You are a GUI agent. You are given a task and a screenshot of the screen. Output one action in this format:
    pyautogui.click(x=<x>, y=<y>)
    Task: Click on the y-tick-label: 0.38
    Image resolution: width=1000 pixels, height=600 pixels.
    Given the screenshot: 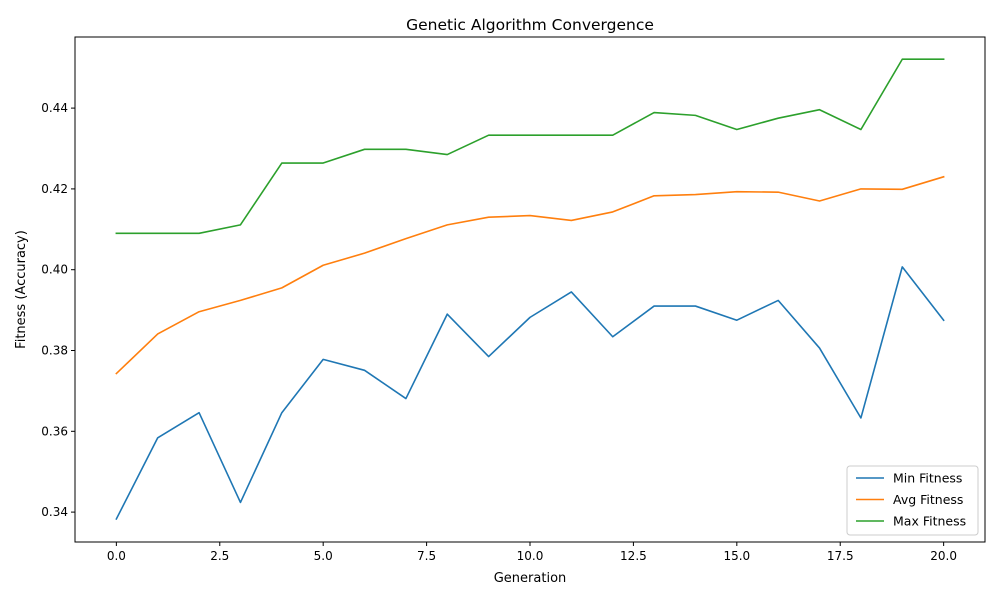 What is the action you would take?
    pyautogui.click(x=54, y=351)
    